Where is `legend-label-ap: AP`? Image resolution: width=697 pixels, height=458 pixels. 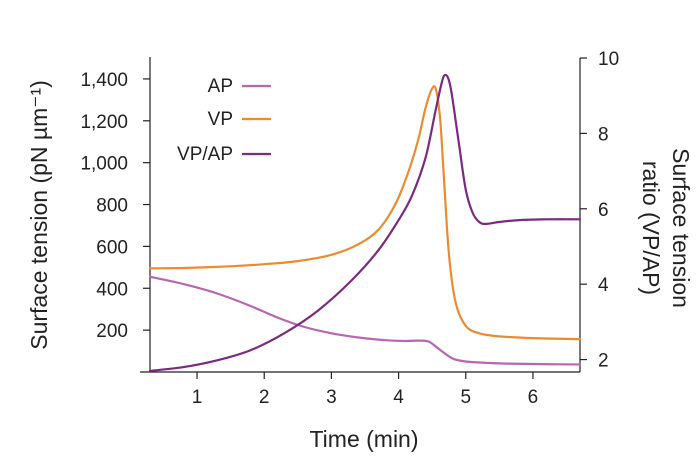 legend-label-ap: AP is located at coordinates (220, 86).